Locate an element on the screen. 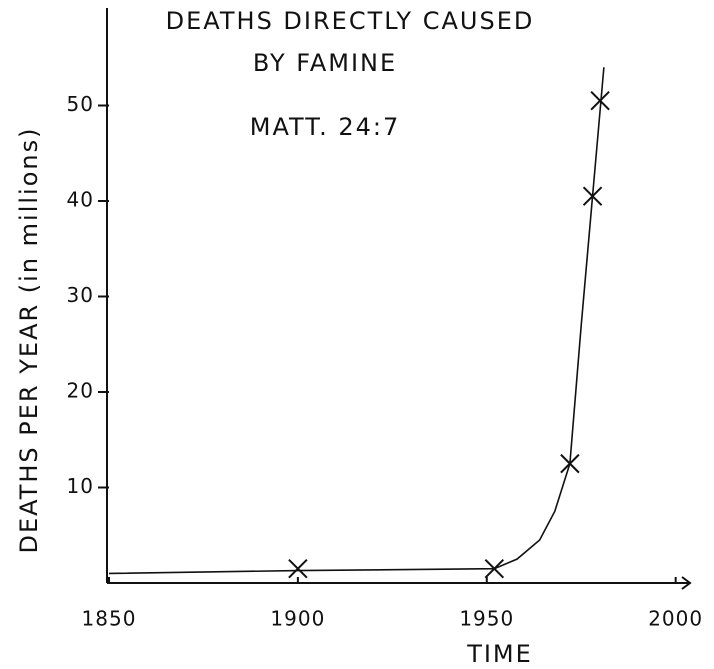  y-tick-label: 10 is located at coordinates (80, 486).